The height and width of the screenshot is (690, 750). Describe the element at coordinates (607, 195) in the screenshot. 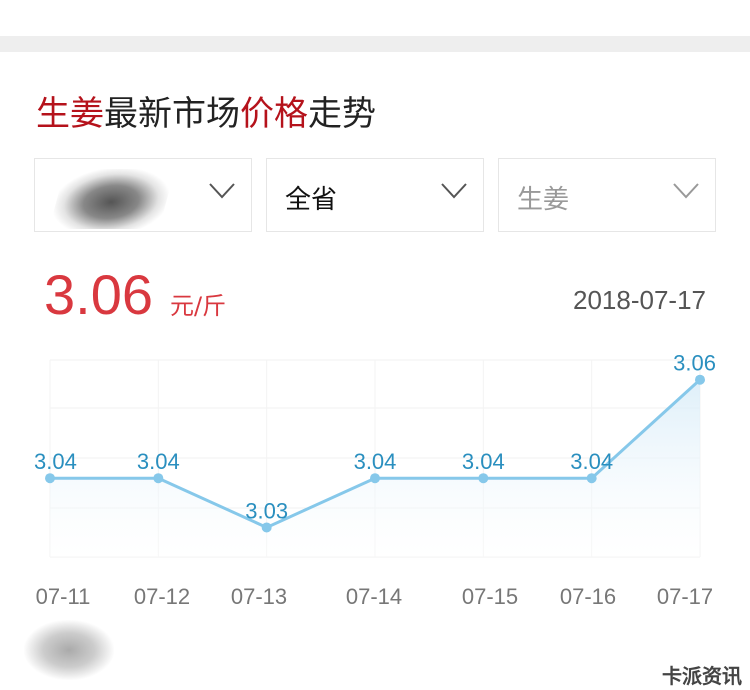

I see `product-select: 生姜` at that location.